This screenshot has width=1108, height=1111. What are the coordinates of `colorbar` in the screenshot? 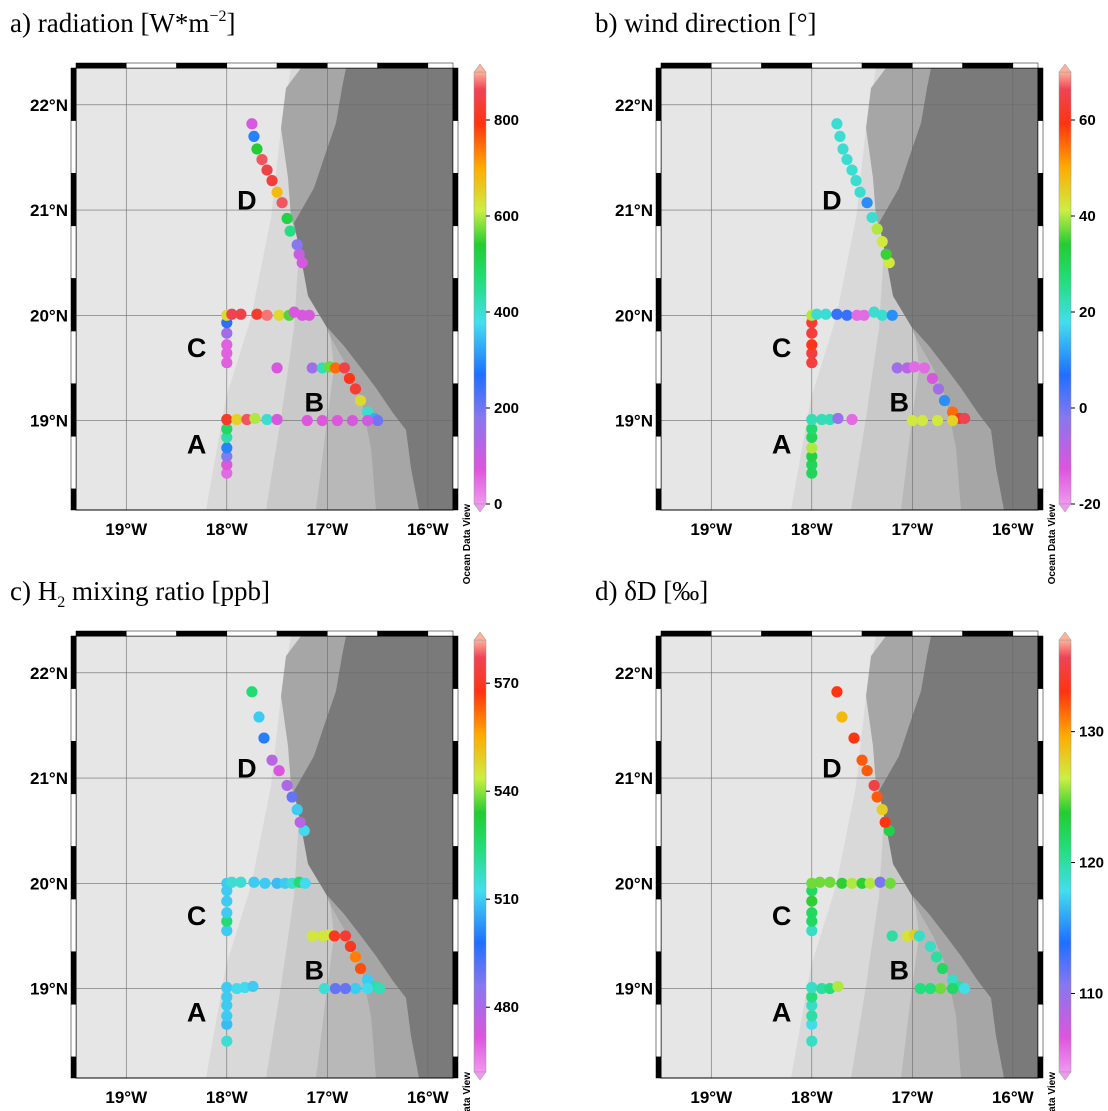 It's located at (1065, 856).